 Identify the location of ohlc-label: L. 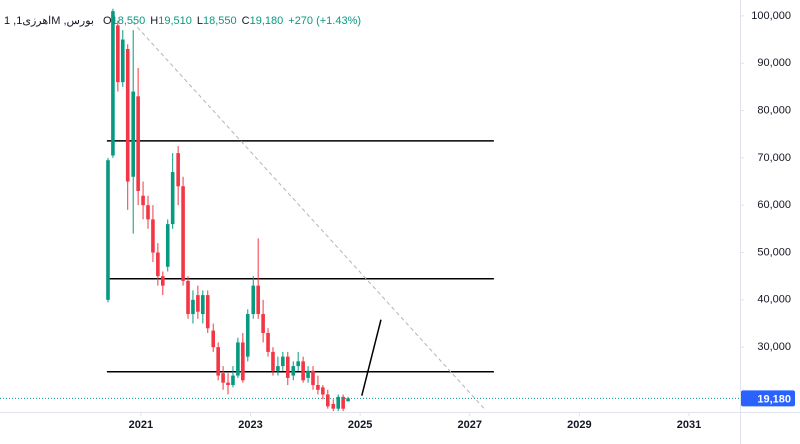
(199, 21).